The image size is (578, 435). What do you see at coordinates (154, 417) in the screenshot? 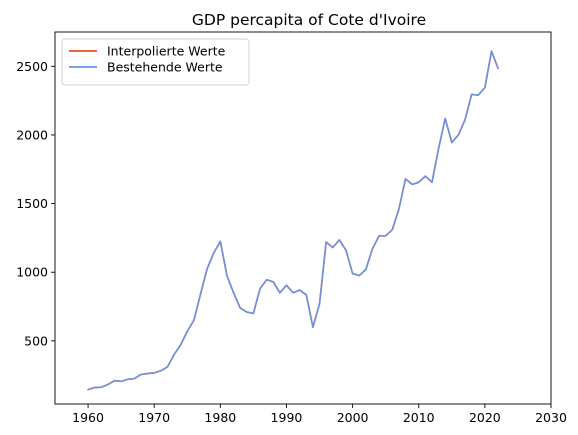
I see `x-tick-label: 1970` at bounding box center [154, 417].